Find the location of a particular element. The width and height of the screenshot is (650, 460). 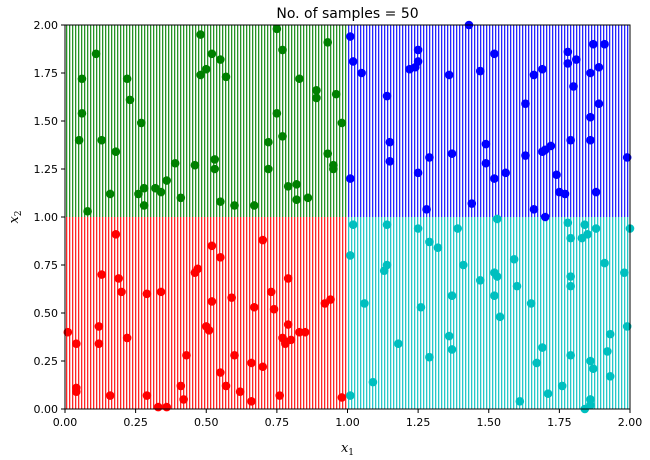

y-tick-label: 2.00 is located at coordinates (46, 25).